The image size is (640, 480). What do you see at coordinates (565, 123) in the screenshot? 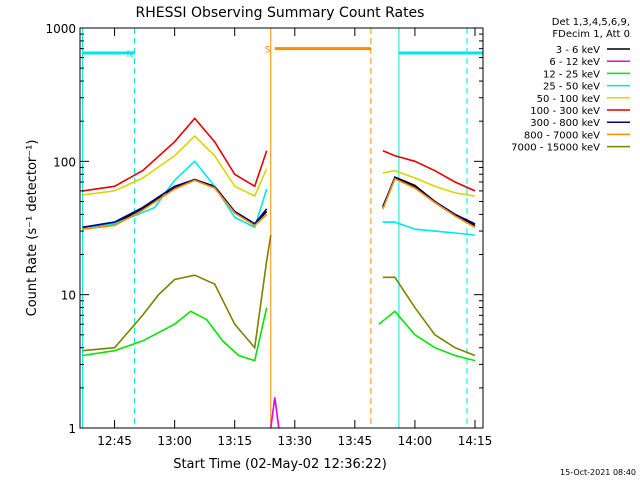
I see `legend-label-7: 300 - 800 keV` at bounding box center [565, 123].